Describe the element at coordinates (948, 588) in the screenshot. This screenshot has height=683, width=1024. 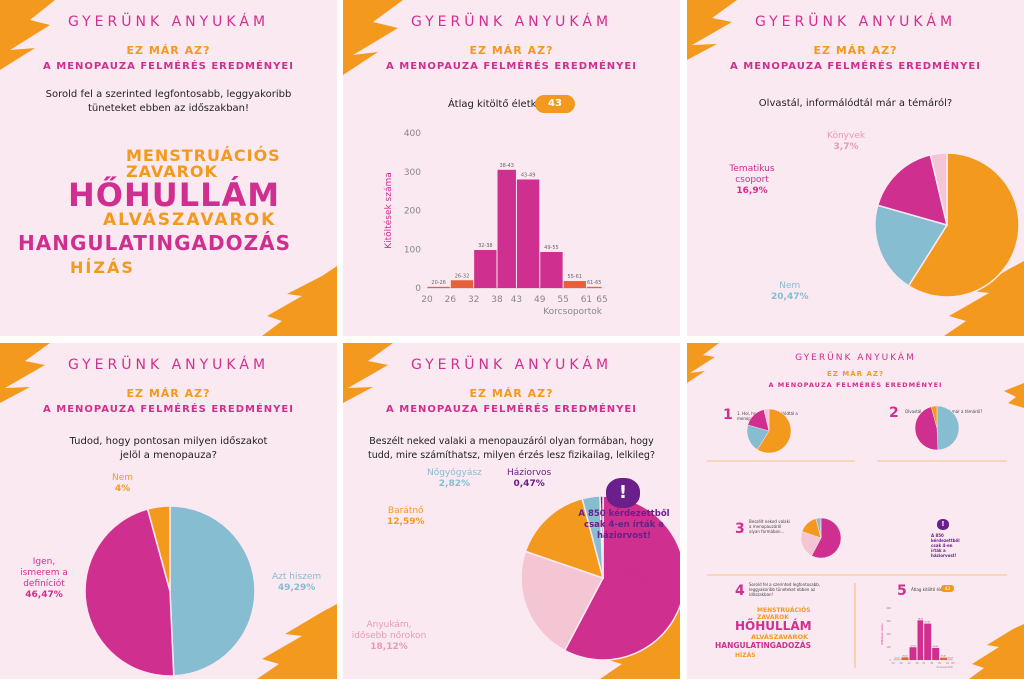
I see `mini-avg-badge: 43` at that location.